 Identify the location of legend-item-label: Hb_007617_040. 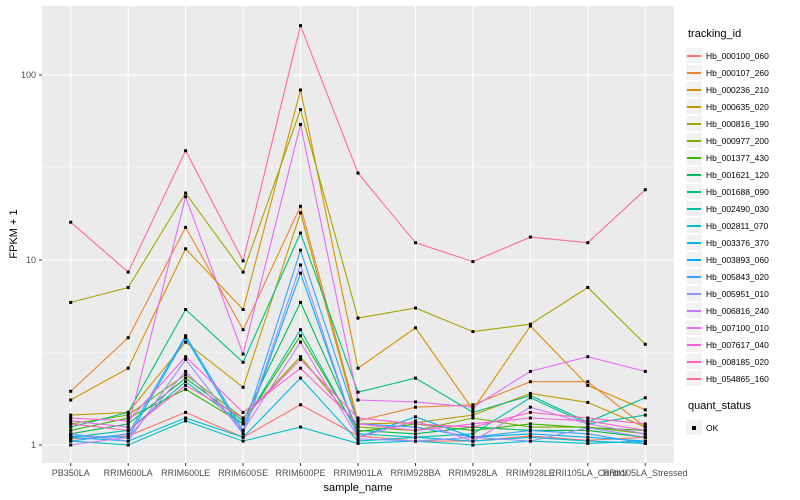
(737, 344).